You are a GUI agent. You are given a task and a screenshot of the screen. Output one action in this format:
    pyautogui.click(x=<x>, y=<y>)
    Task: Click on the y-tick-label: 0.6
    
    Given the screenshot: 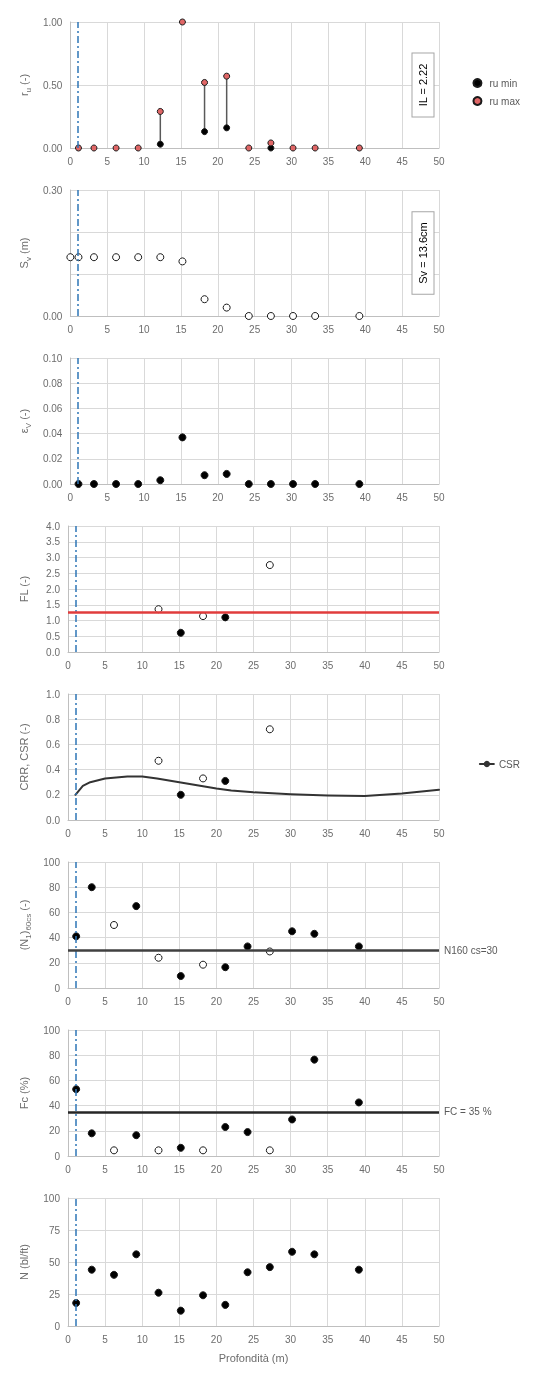 What is the action you would take?
    pyautogui.click(x=53, y=744)
    